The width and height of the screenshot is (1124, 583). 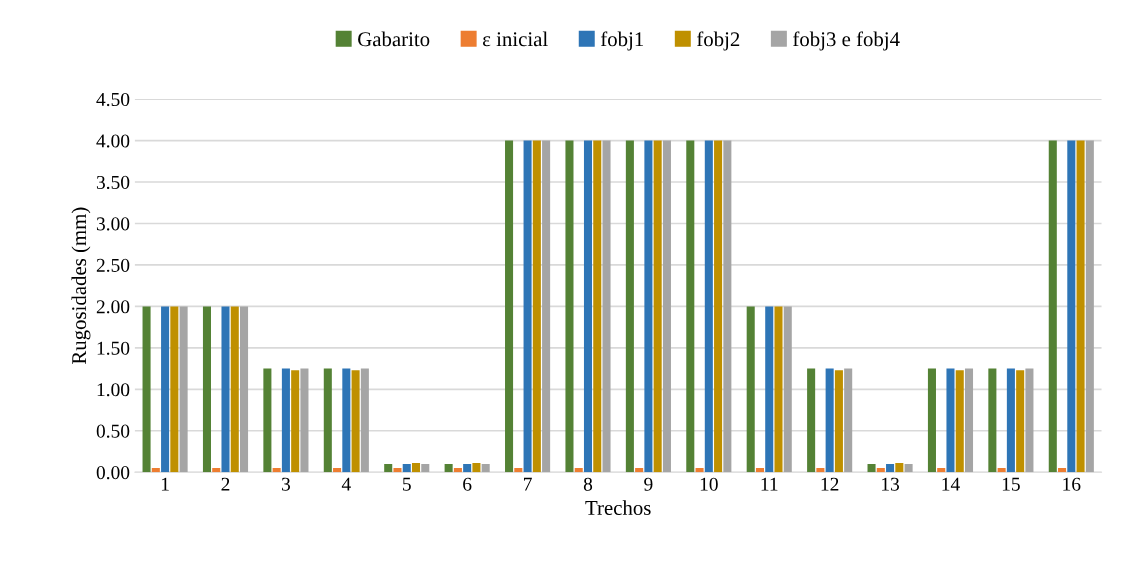 I want to click on legend-label: fobj3 e fobj4, so click(x=846, y=41).